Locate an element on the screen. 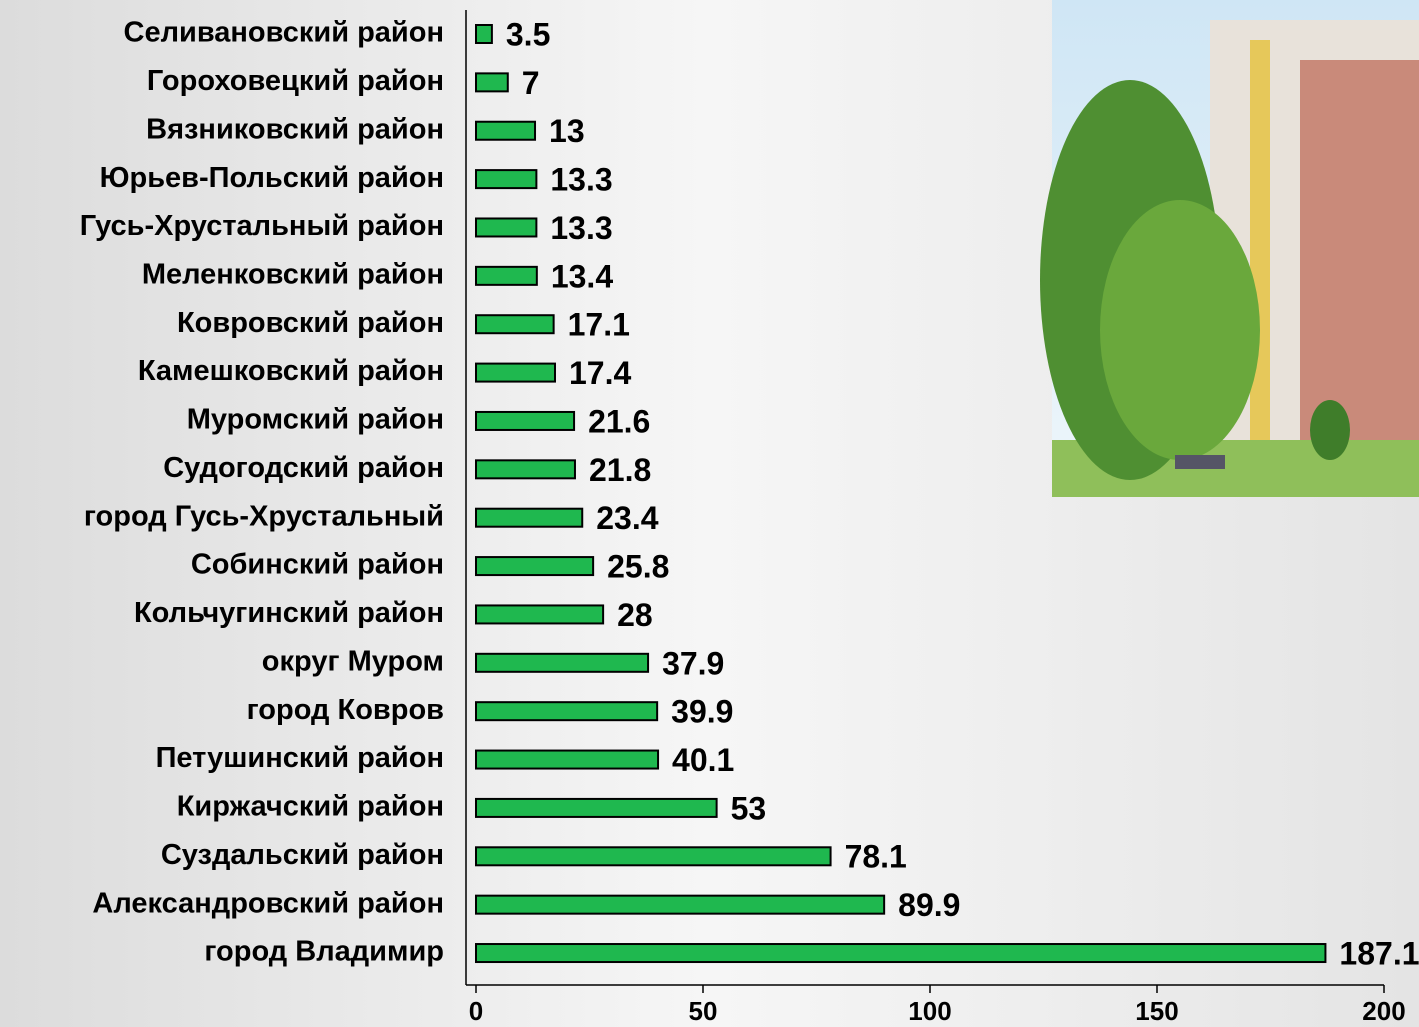 This screenshot has width=1419, height=1027. x-tick-label: 150 is located at coordinates (1156, 1011).